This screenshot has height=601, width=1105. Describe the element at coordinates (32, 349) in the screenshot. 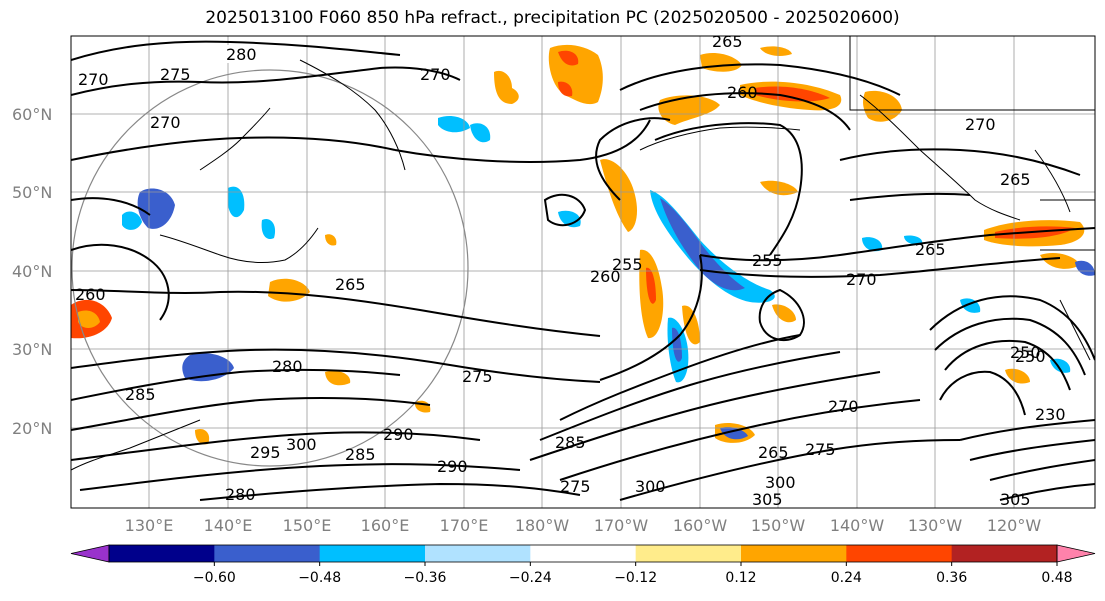

I see `lat-label: 30°N` at that location.